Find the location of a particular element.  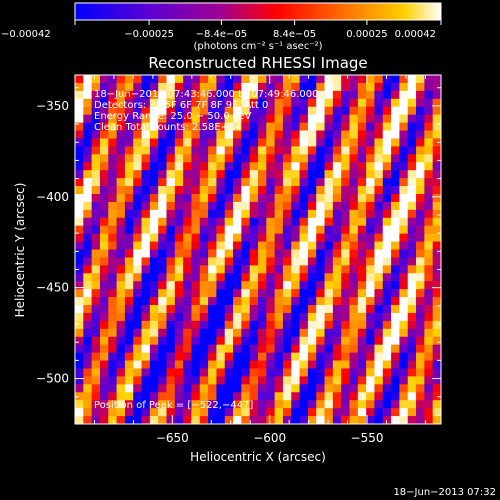

x-tick-label: −650 is located at coordinates (172, 438).